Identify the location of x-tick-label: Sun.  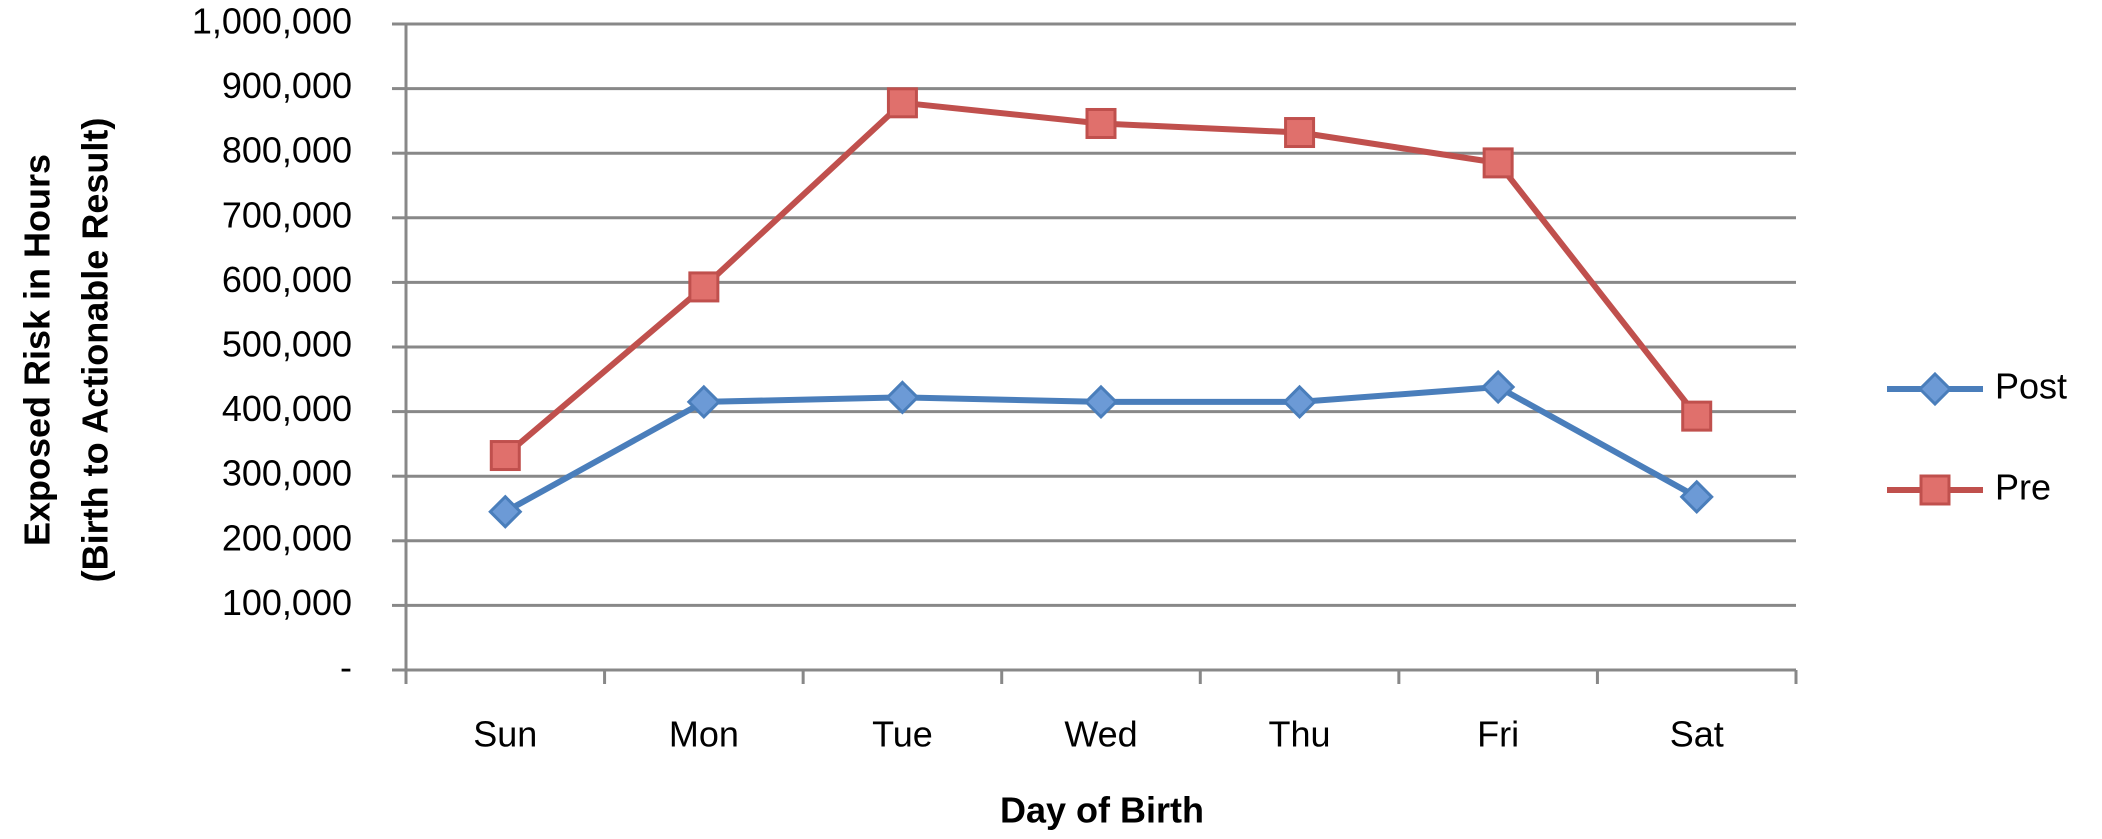
(505, 734).